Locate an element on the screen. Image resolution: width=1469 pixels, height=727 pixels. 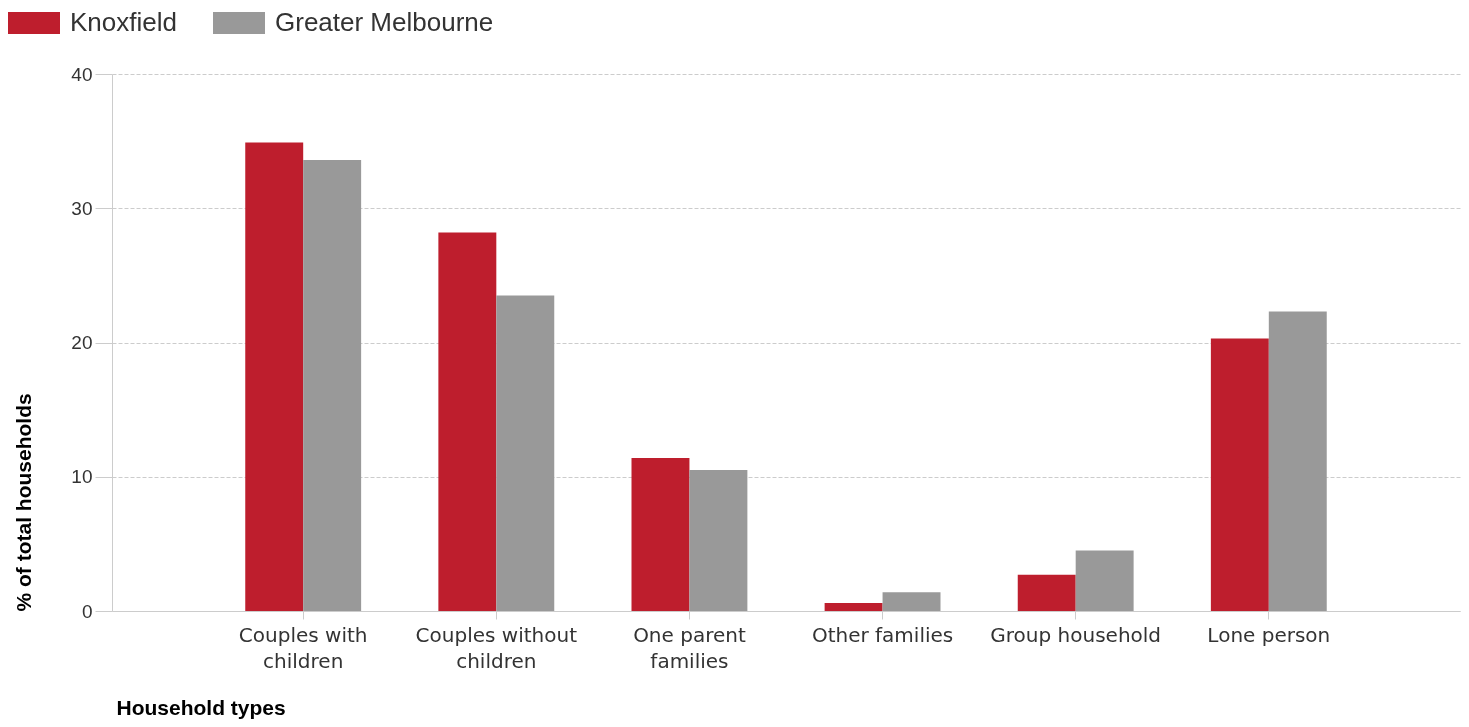
legend-label: Knoxfield is located at coordinates (123, 22).